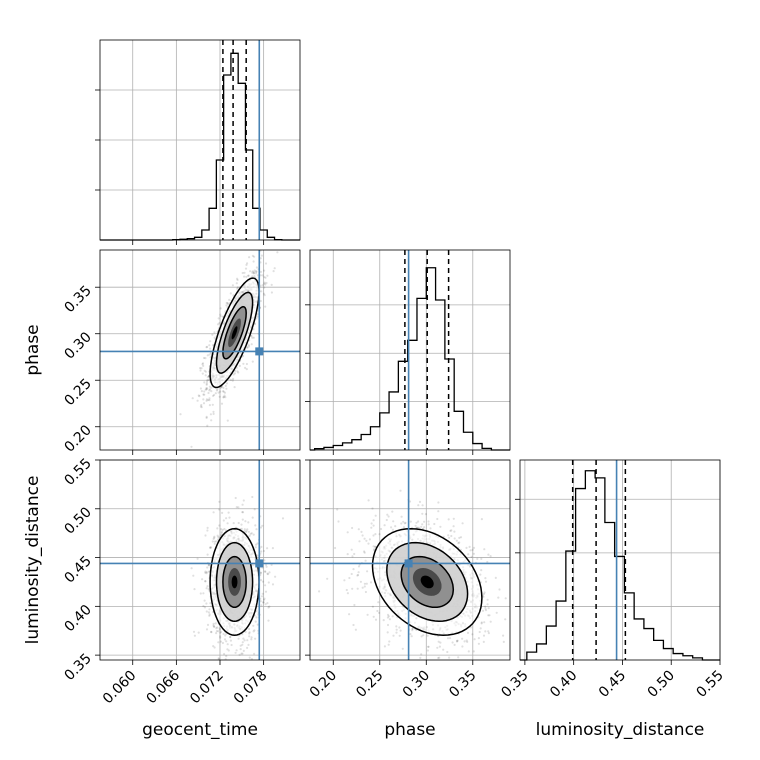 This screenshot has height=760, width=760. I want to click on x-tick-label: 0.40, so click(563, 684).